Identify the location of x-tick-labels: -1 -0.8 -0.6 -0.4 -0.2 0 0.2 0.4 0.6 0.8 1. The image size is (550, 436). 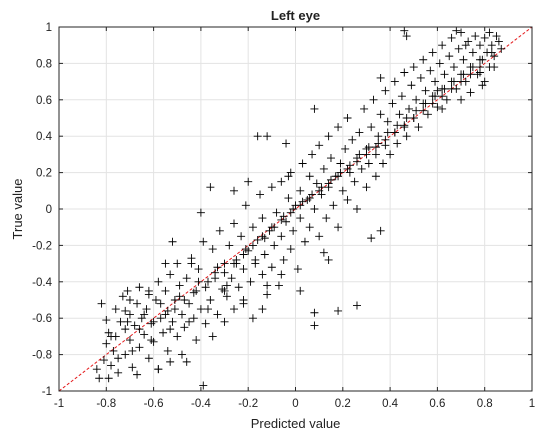
(294, 404).